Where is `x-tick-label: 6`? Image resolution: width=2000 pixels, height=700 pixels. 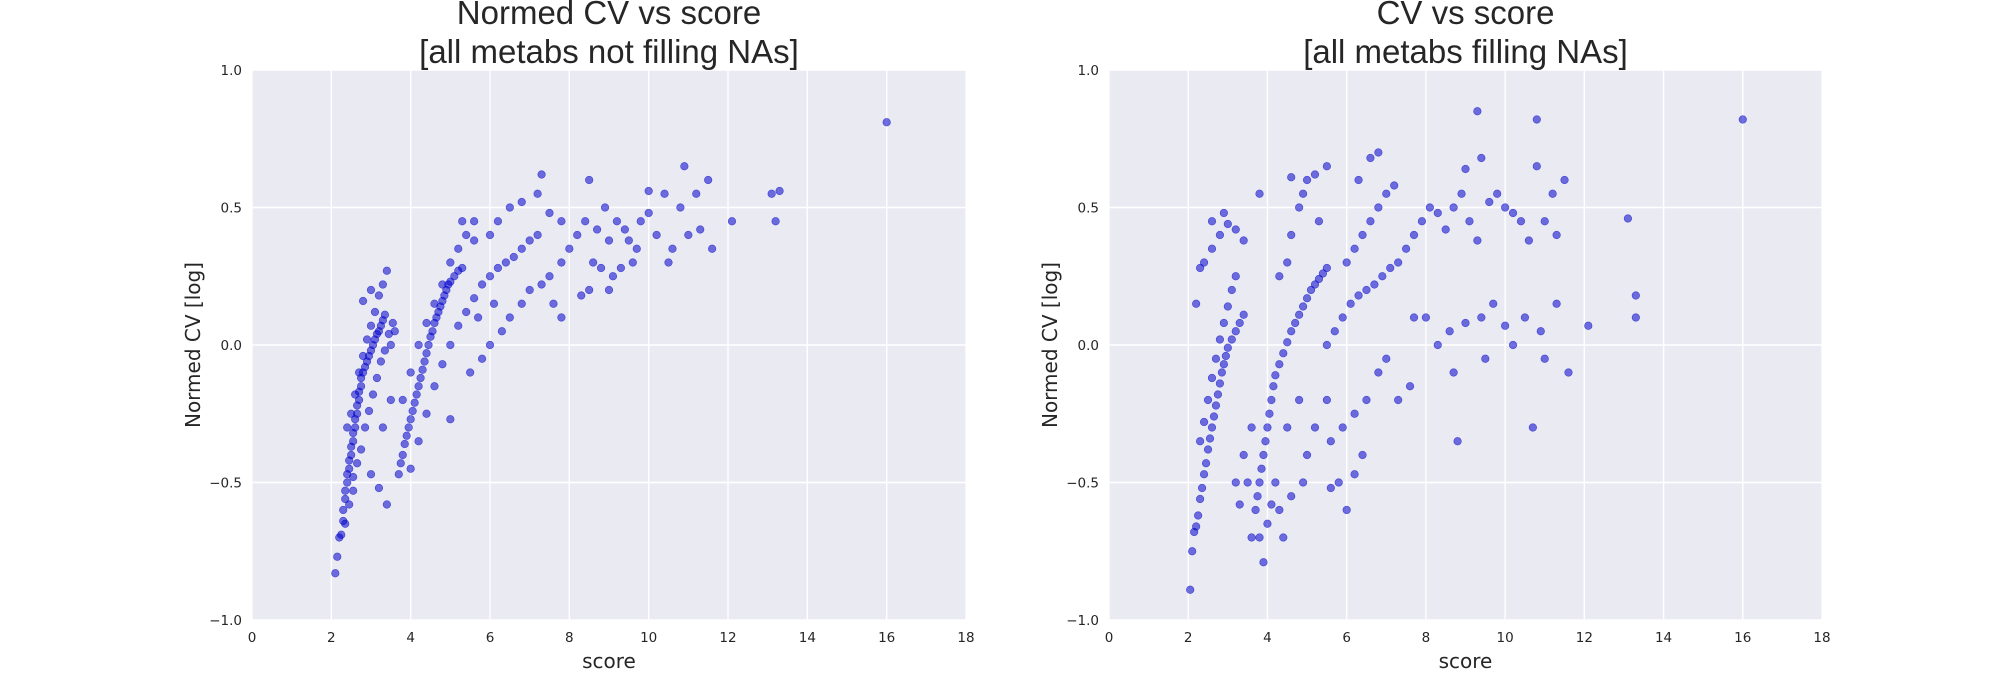
x-tick-label: 6 is located at coordinates (490, 638).